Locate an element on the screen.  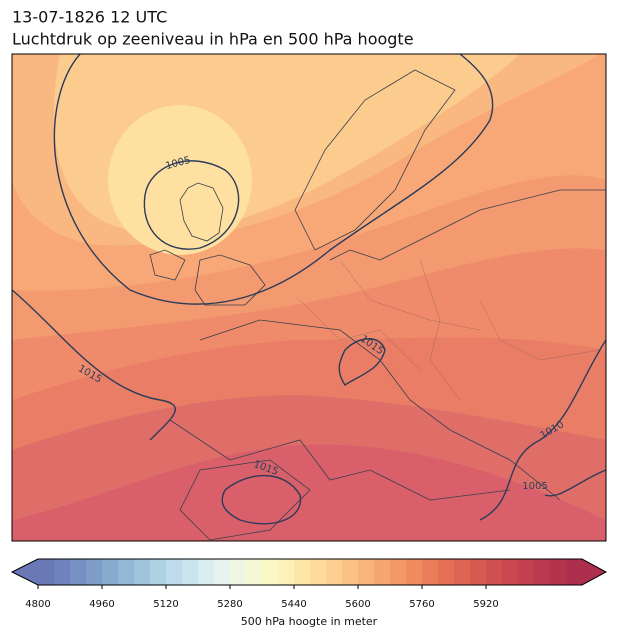
colorbar-tick-label: 4800 is located at coordinates (37, 604).